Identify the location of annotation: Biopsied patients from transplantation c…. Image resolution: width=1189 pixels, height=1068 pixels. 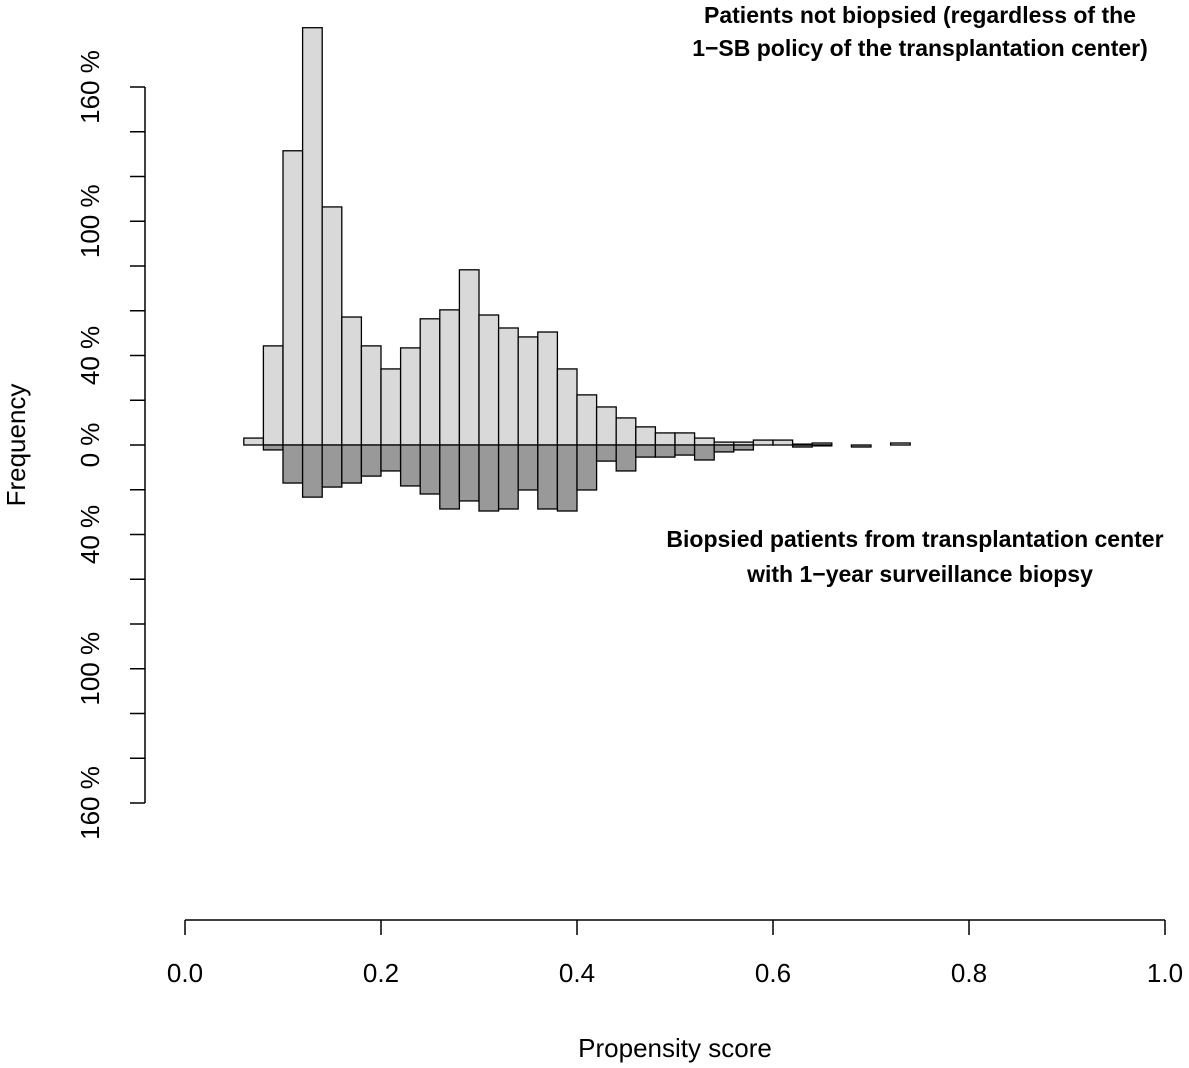
(914, 539).